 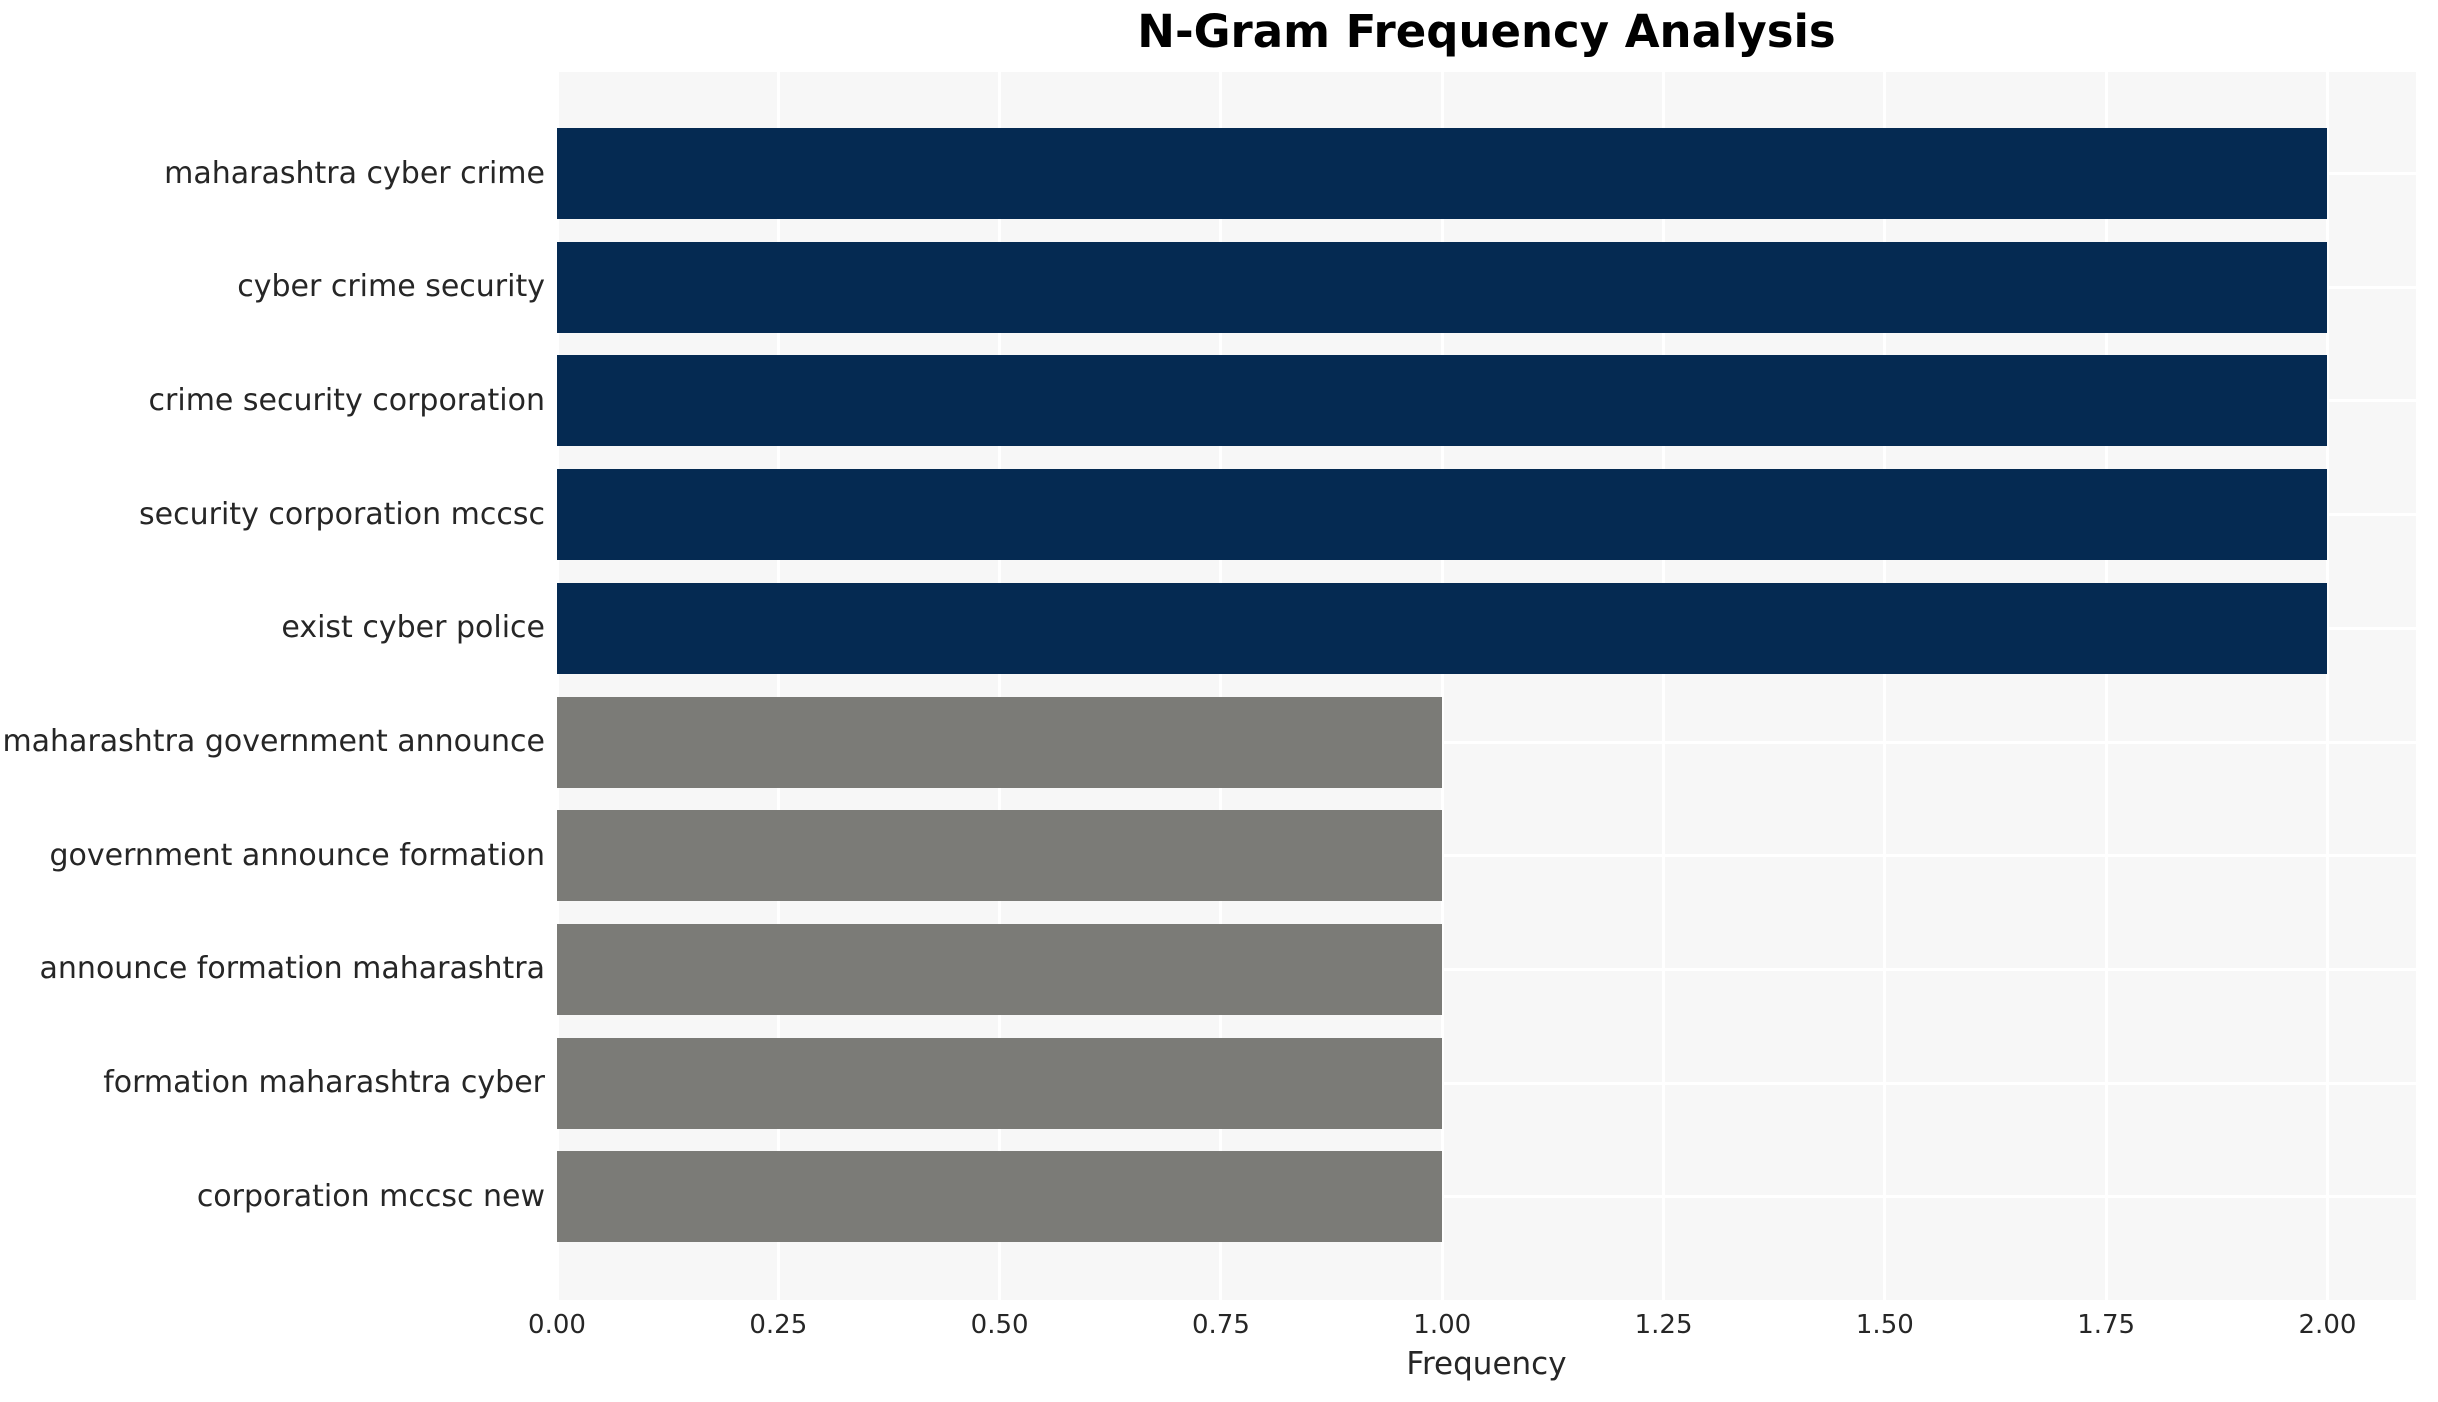 I want to click on y-tick-label: security corporation mccsc, so click(x=342, y=514).